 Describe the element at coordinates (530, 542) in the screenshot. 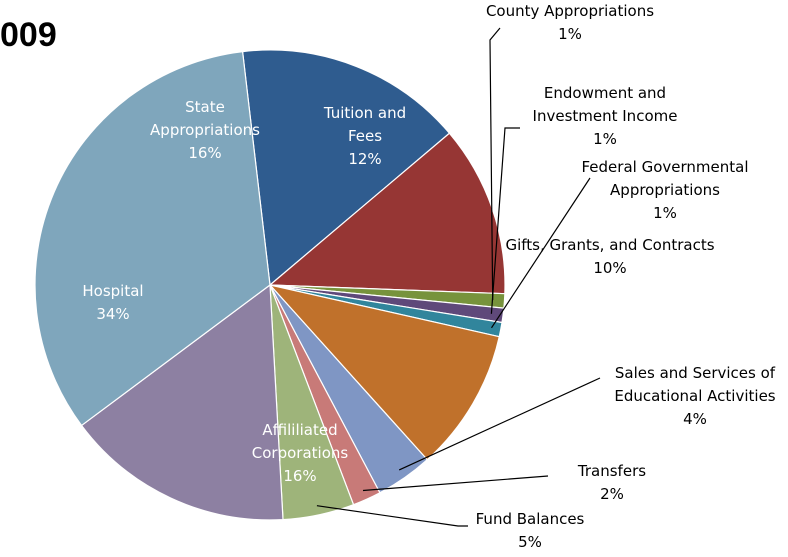

I see `slice-percent: 5%` at that location.